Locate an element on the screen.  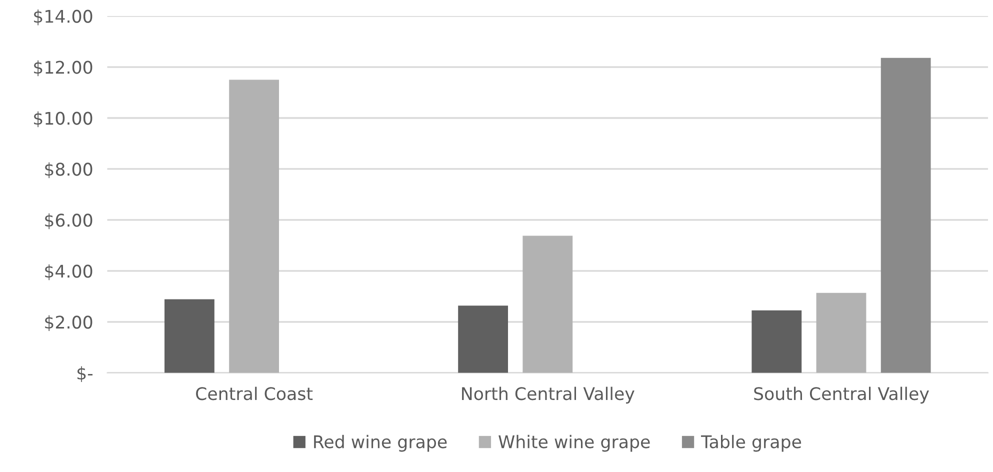
legend-label: White wine grape is located at coordinates (574, 443).